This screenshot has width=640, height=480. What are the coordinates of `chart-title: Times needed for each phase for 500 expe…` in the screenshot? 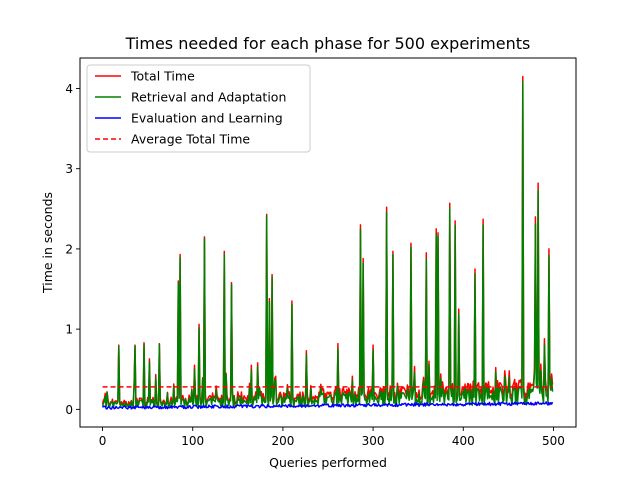 It's located at (328, 43).